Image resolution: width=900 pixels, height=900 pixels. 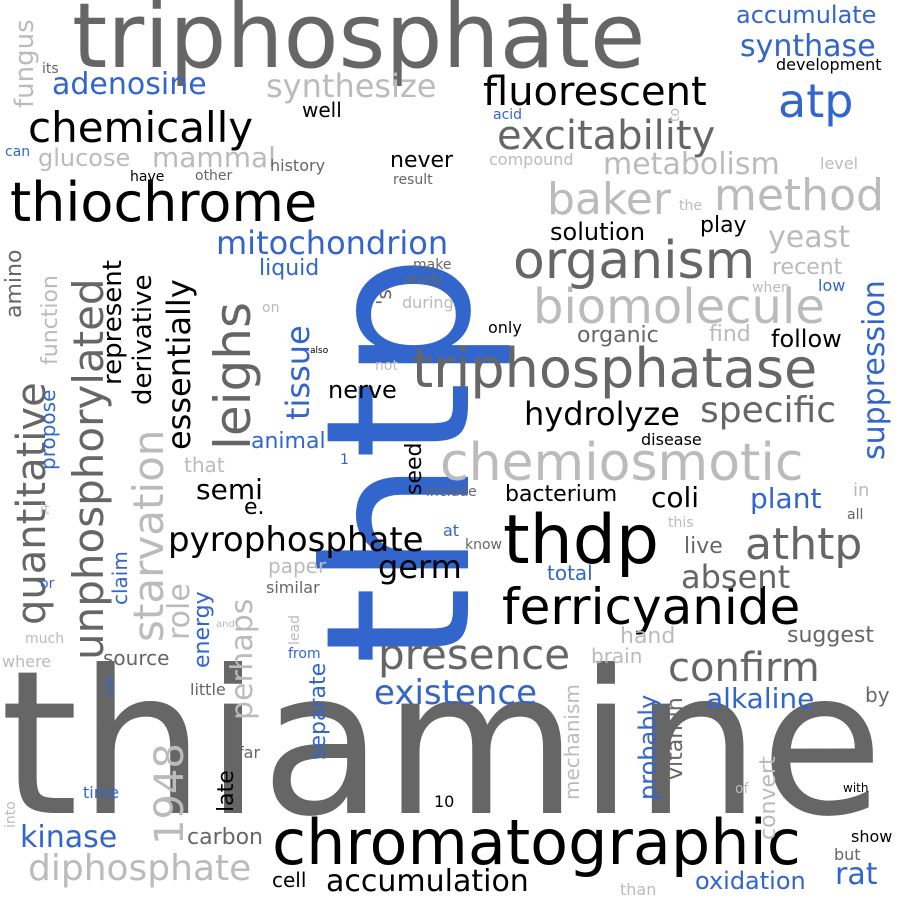 I want to click on word-tissue: tissue, so click(x=298, y=372).